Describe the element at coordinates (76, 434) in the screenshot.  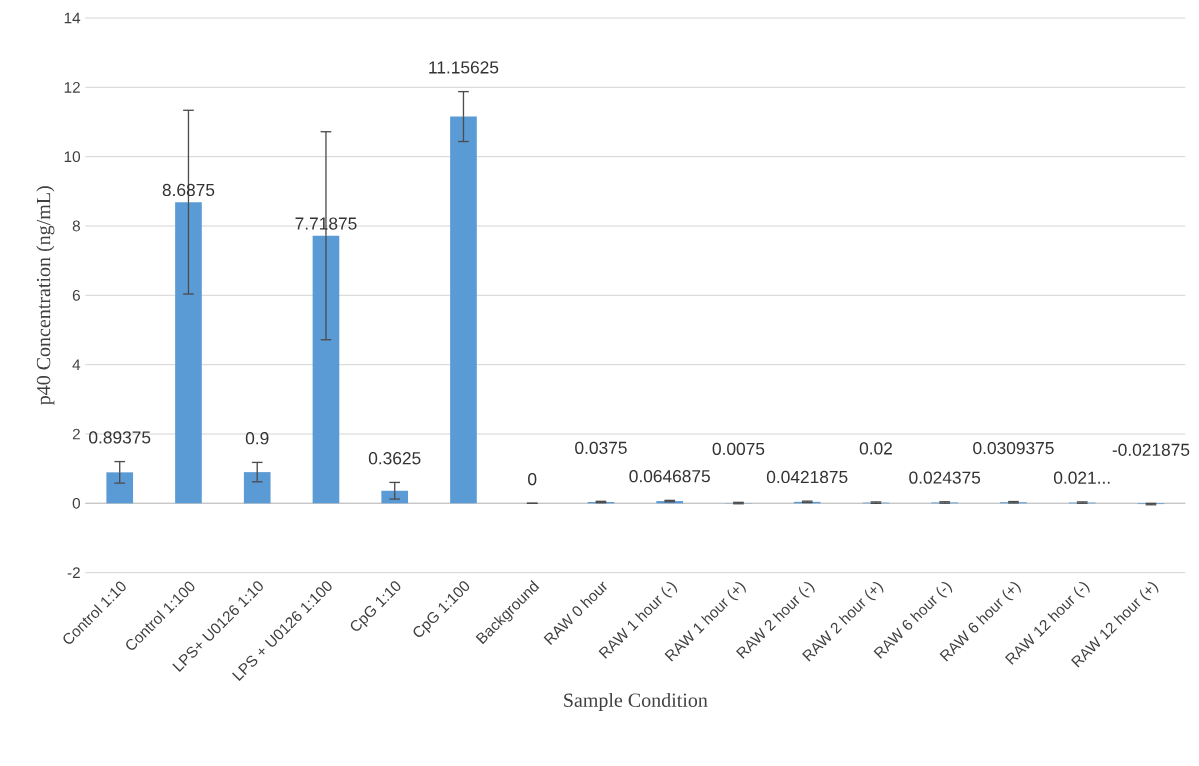
I see `y-tick-label: 2` at that location.